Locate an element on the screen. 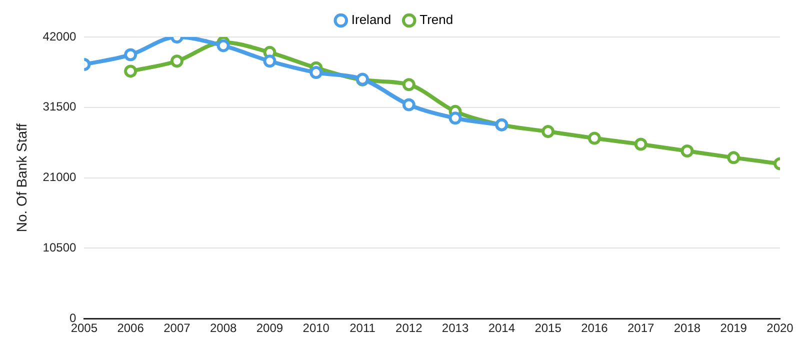 The image size is (800, 343). x-tick-label: 2010 is located at coordinates (316, 328).